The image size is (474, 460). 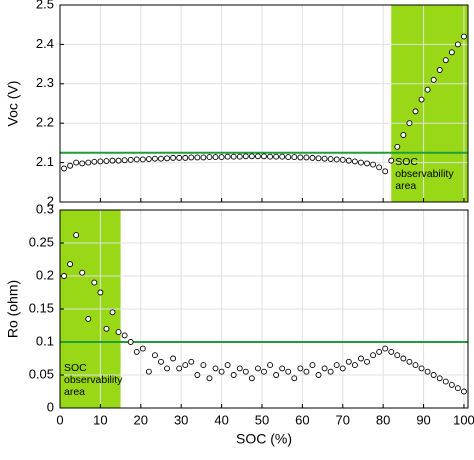 I want to click on x-tick-label: 20, so click(x=141, y=419).